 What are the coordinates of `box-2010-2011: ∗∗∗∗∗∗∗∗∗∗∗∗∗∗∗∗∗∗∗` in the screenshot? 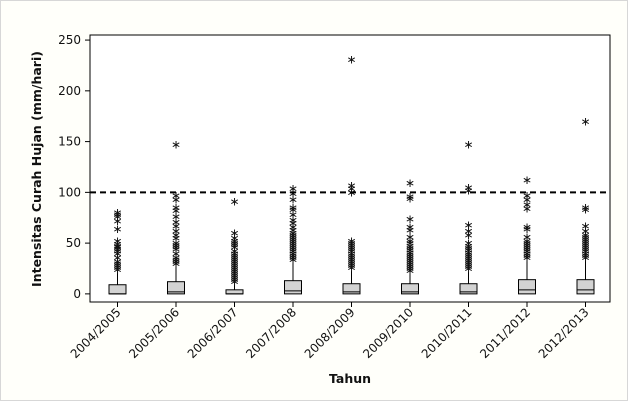 It's located at (468, 216).